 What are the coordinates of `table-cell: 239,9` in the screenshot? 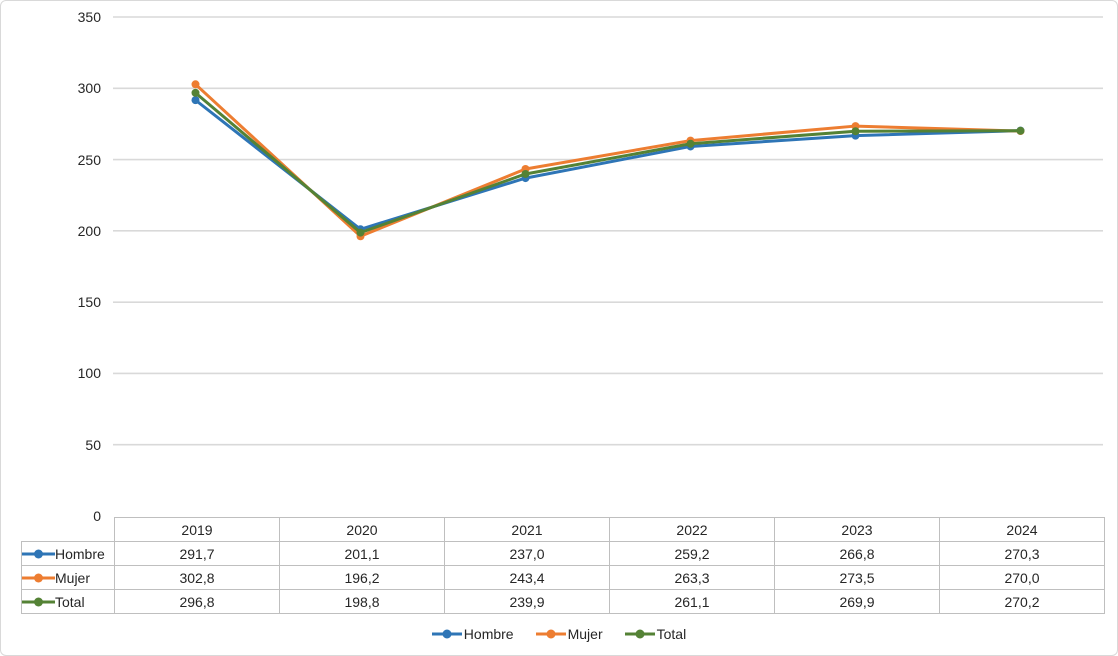 It's located at (527, 601).